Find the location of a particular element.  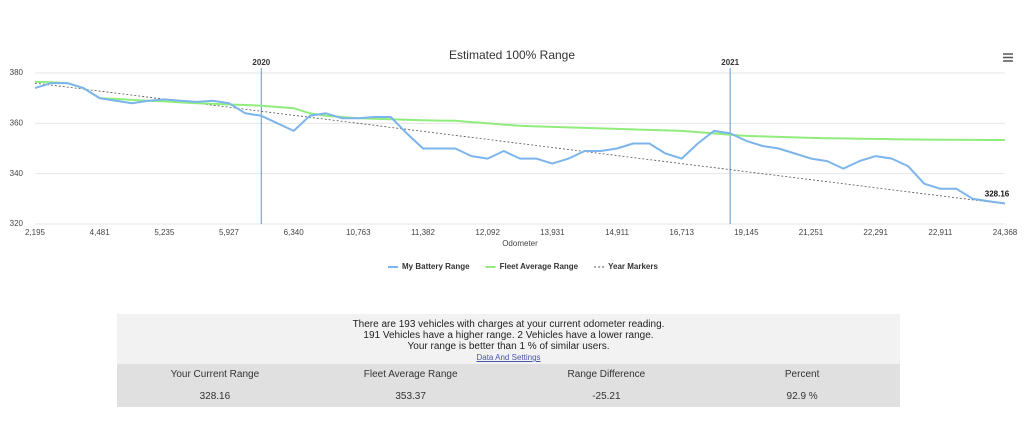

x-tick-label: 22,911 is located at coordinates (940, 232).